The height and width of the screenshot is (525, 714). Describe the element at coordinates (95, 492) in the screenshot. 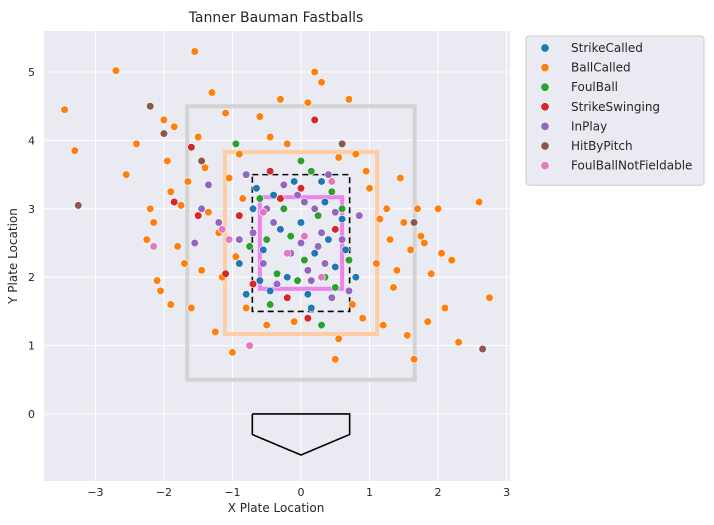

I see `x-tick-label: −3` at that location.